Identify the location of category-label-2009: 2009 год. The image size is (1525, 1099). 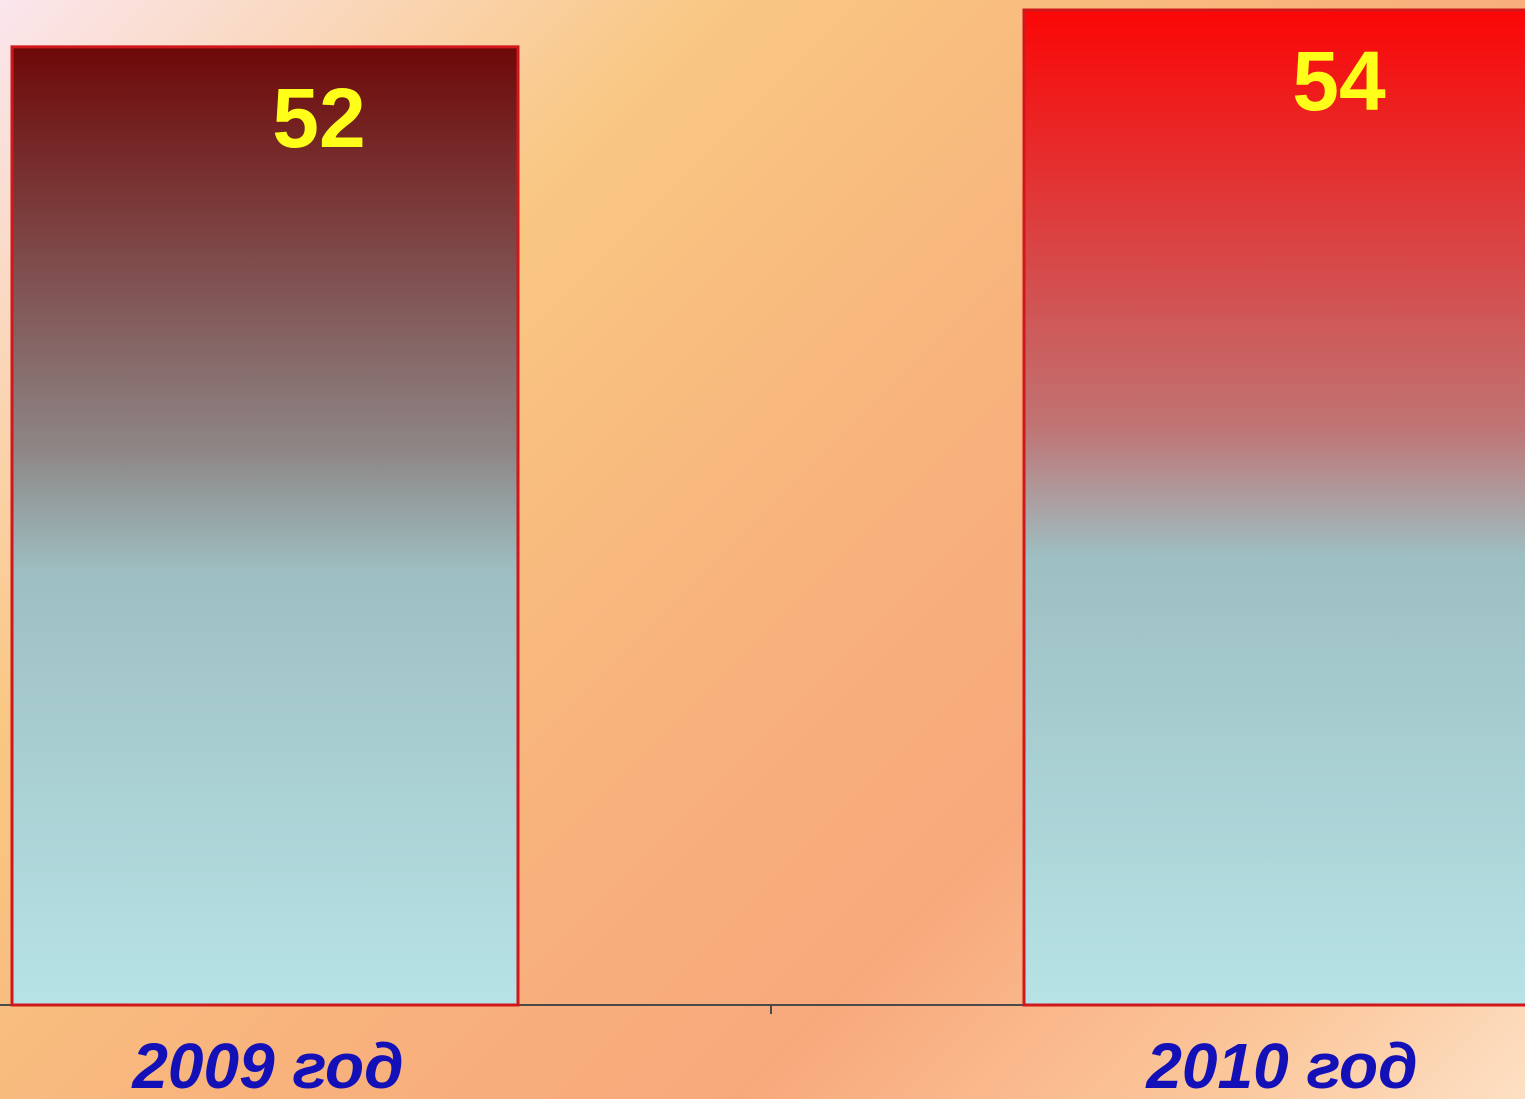
(267, 1064).